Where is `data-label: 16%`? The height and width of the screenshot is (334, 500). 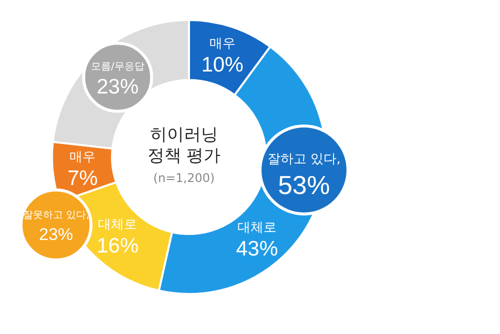
data-label: 16% is located at coordinates (117, 246).